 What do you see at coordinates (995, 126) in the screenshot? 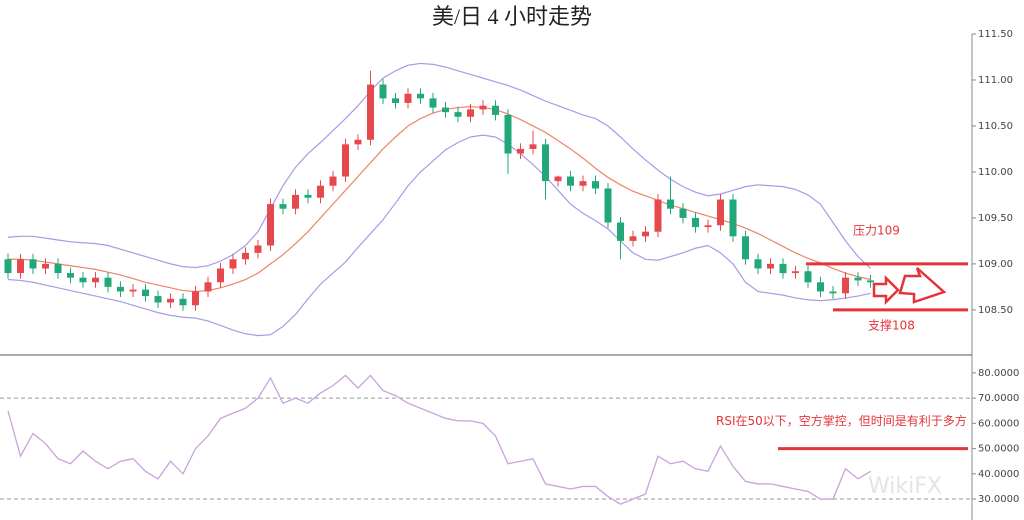
I see `y-tick-label: 110.50` at bounding box center [995, 126].